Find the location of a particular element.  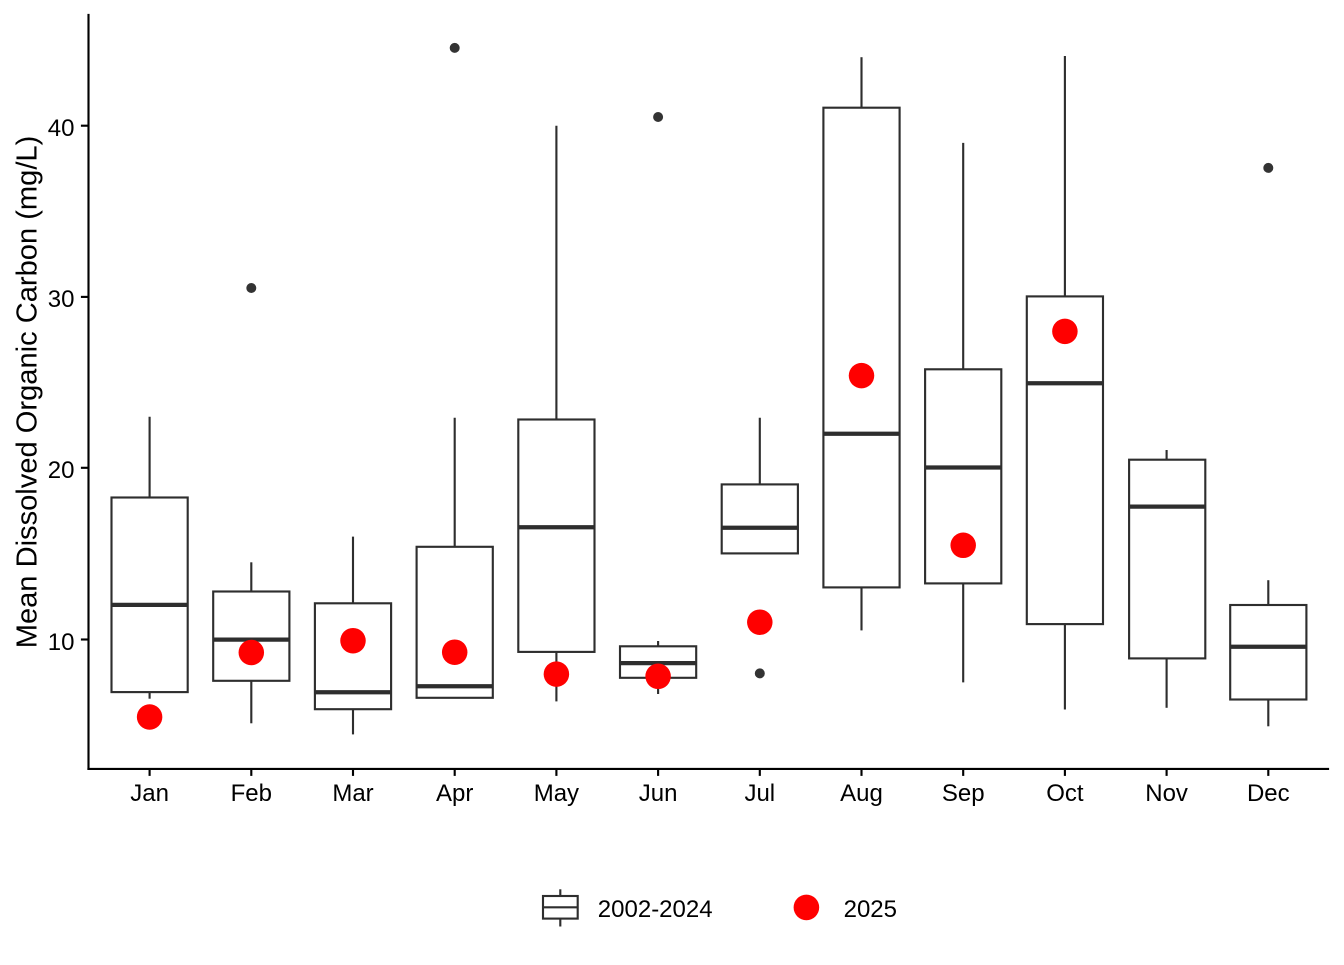

svg-text: 20 is located at coordinates (61, 470).